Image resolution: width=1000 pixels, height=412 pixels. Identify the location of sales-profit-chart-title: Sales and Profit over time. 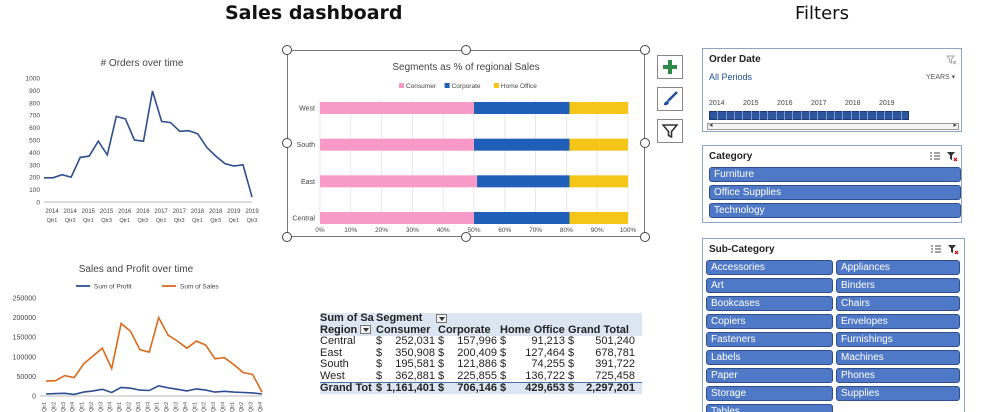
(136, 269).